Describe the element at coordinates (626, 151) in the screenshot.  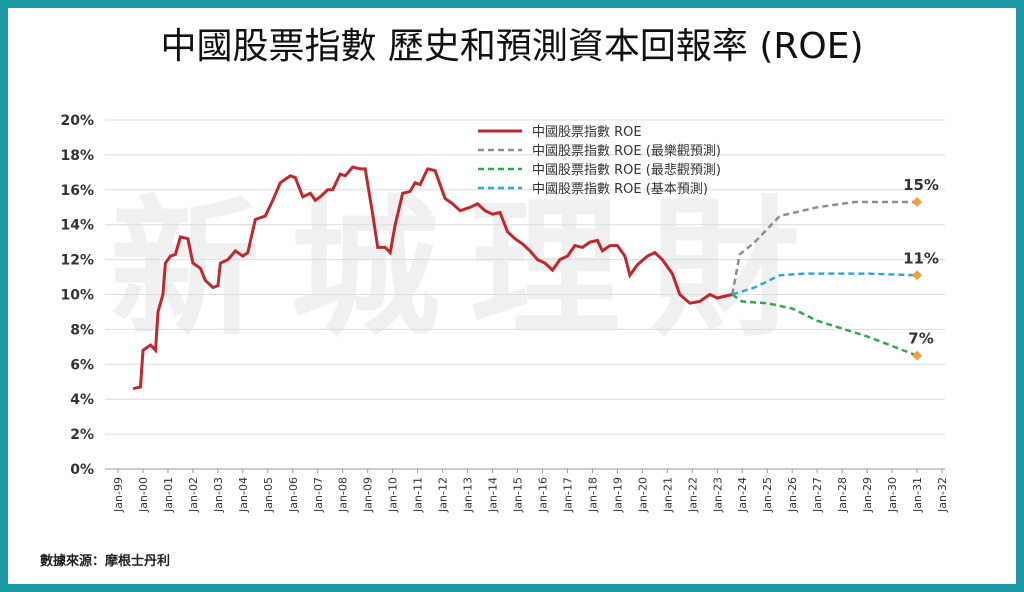
I see `legend-label: 中國股票指數 ROE (最樂觀預測)` at that location.